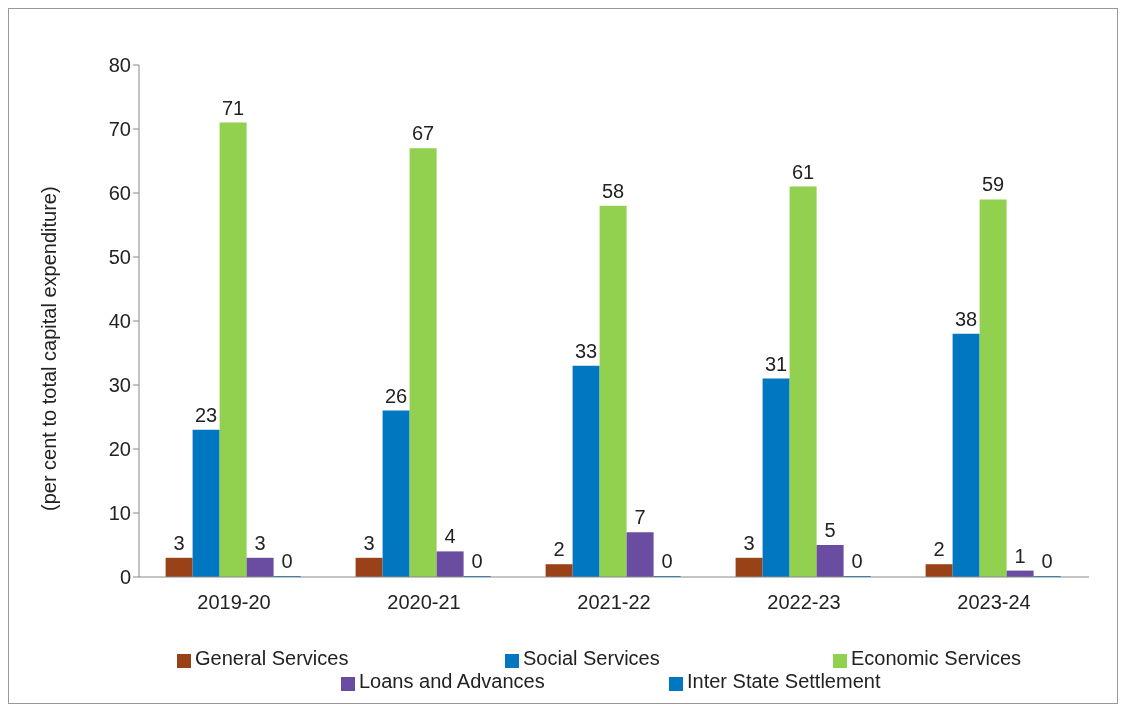 The width and height of the screenshot is (1134, 722). What do you see at coordinates (1020, 555) in the screenshot?
I see `data-label: 1` at bounding box center [1020, 555].